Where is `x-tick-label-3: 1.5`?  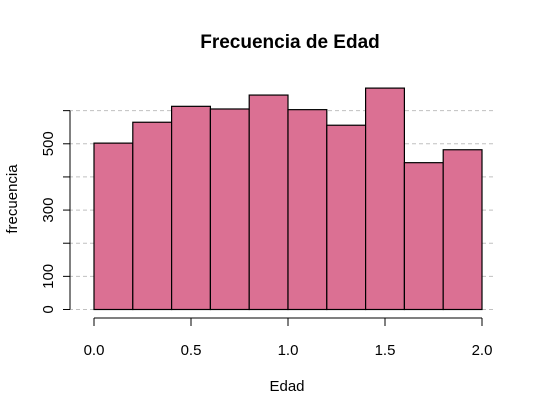 x-tick-label-3: 1.5 is located at coordinates (385, 350).